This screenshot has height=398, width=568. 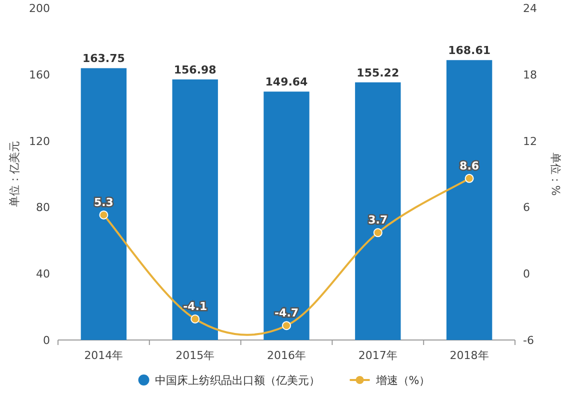 I want to click on x-tick-label: 2015年, so click(x=195, y=355).